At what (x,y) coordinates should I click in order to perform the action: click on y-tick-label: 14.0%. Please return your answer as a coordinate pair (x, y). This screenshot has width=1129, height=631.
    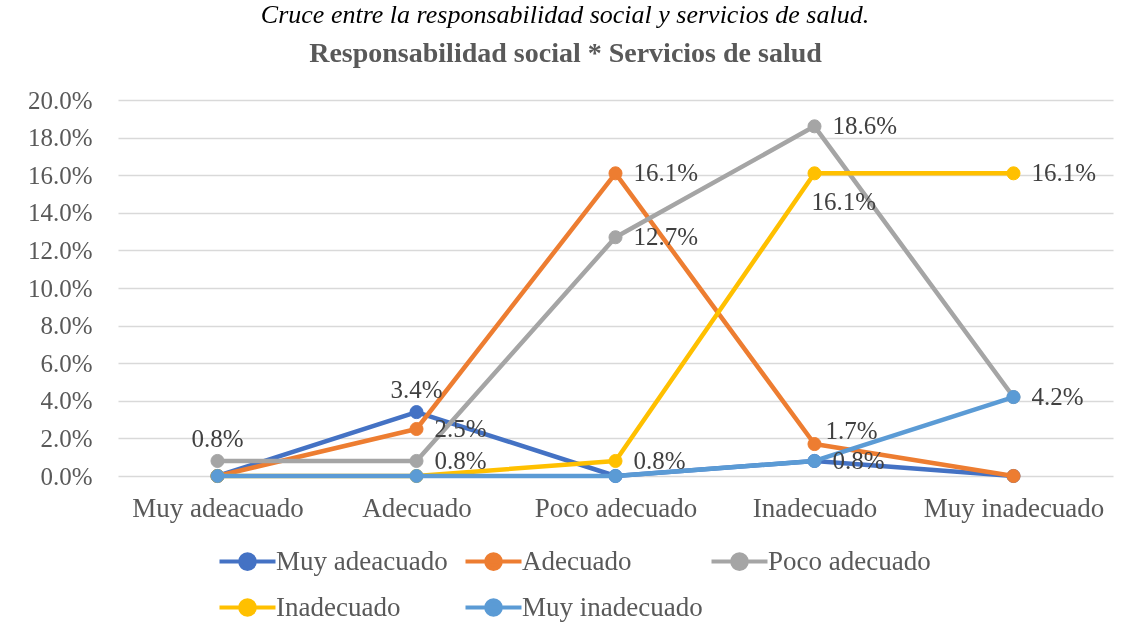
    Looking at the image, I should click on (60, 213).